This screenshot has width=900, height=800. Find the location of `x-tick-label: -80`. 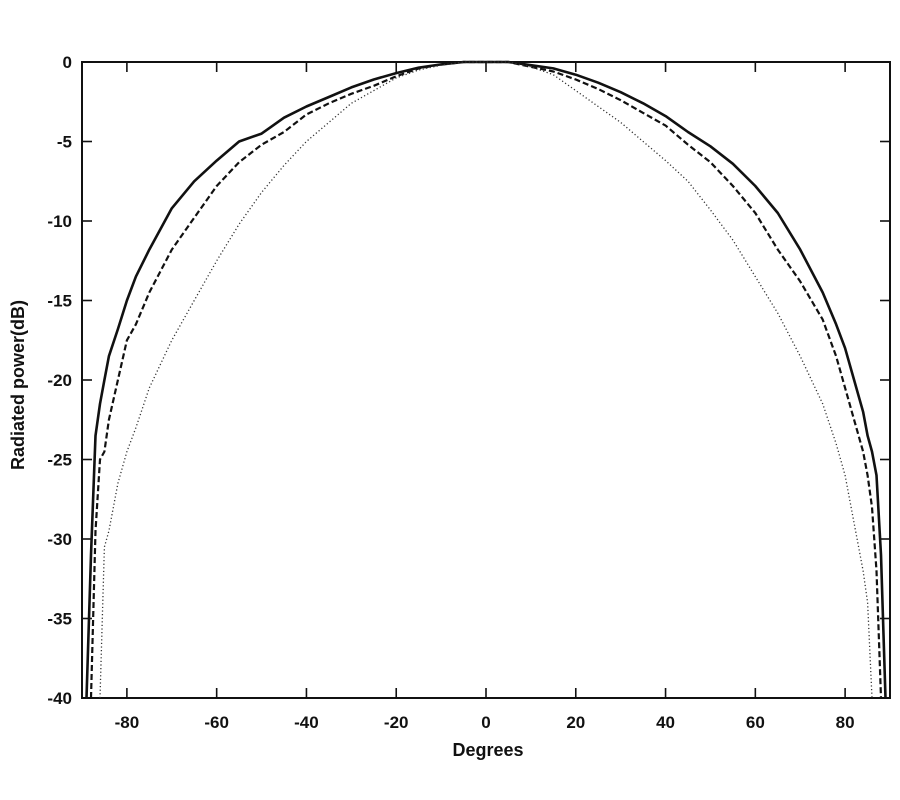

x-tick-label: -80 is located at coordinates (127, 722).